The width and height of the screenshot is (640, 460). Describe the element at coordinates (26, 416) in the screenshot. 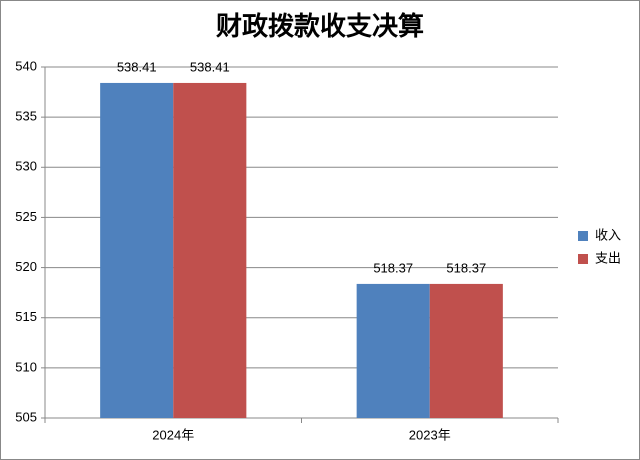

I see `y-tick-label: 505` at that location.